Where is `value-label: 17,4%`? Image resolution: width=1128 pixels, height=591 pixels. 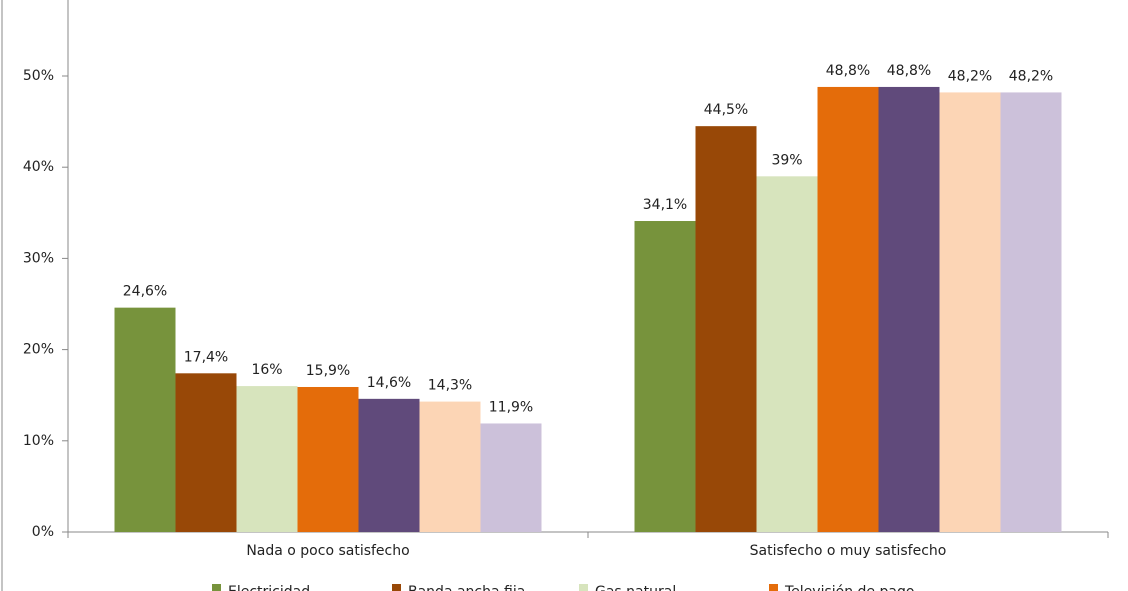
value-label: 17,4% is located at coordinates (206, 357).